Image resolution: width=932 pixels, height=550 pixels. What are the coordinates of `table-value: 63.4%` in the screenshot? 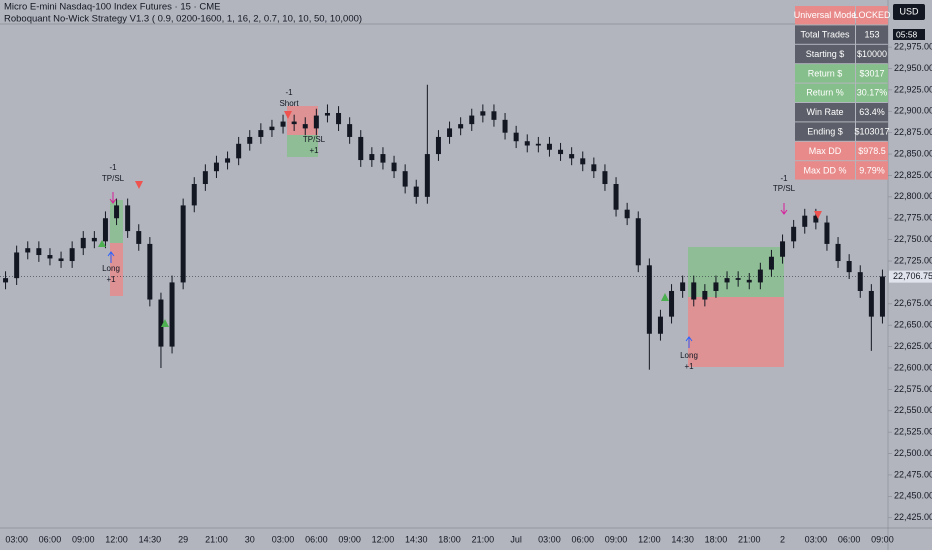 It's located at (872, 112).